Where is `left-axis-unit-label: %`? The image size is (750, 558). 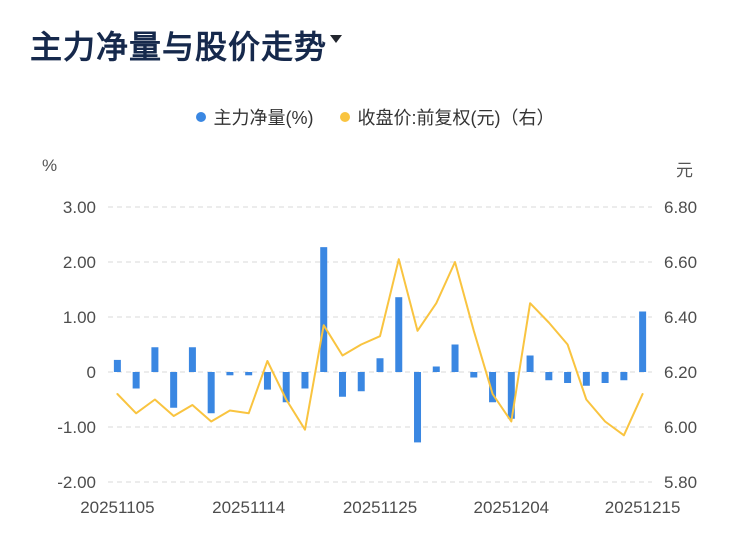 left-axis-unit-label: % is located at coordinates (50, 165).